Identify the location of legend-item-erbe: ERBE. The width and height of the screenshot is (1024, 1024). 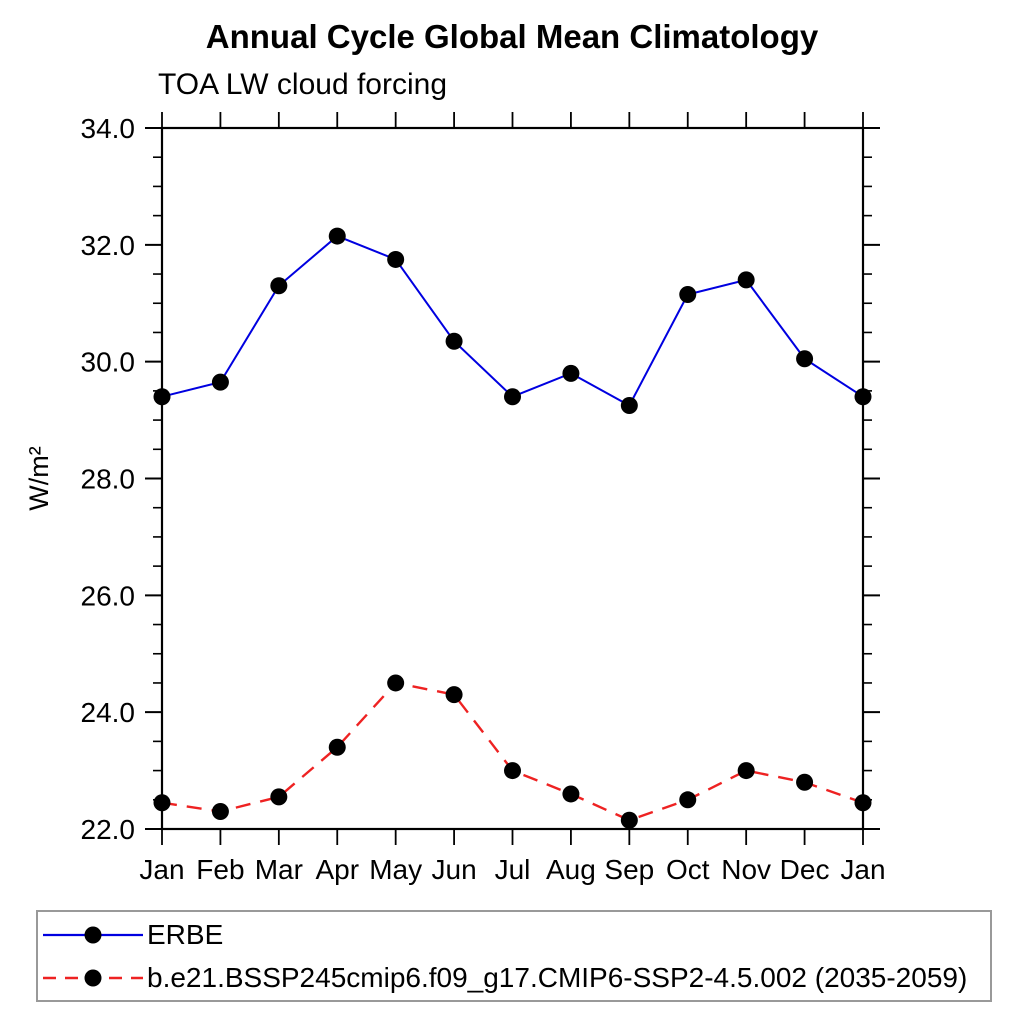
(514, 934).